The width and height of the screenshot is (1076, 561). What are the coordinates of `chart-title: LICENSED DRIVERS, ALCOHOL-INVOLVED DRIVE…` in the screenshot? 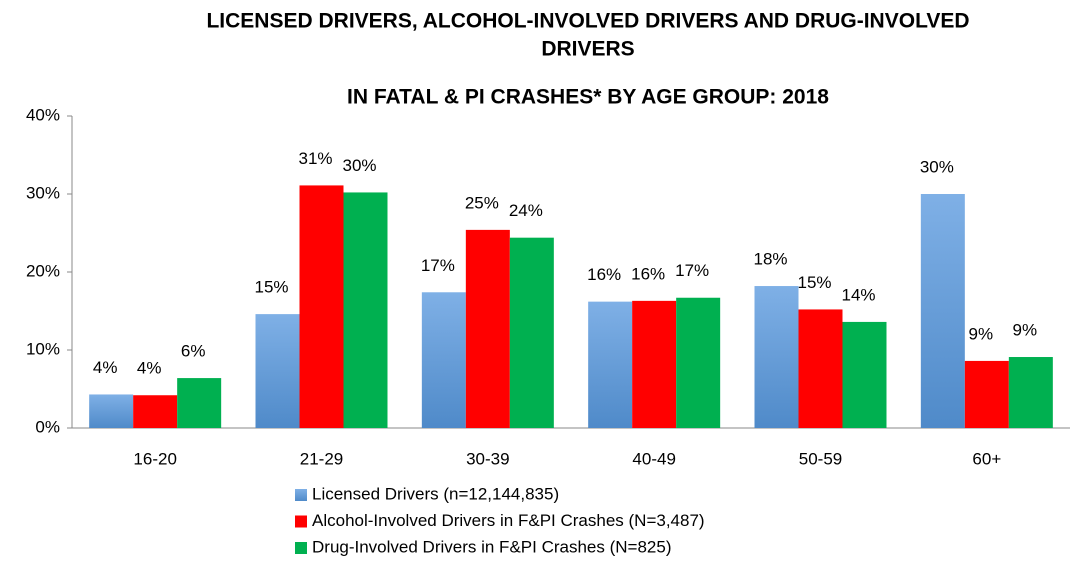 It's located at (587, 21).